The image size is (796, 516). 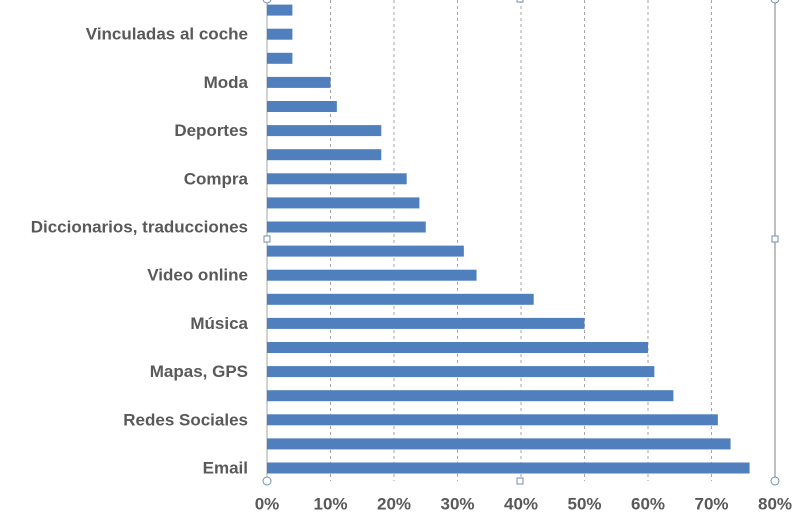 What do you see at coordinates (199, 371) in the screenshot?
I see `y-tick-label: Mapas, GPS` at bounding box center [199, 371].